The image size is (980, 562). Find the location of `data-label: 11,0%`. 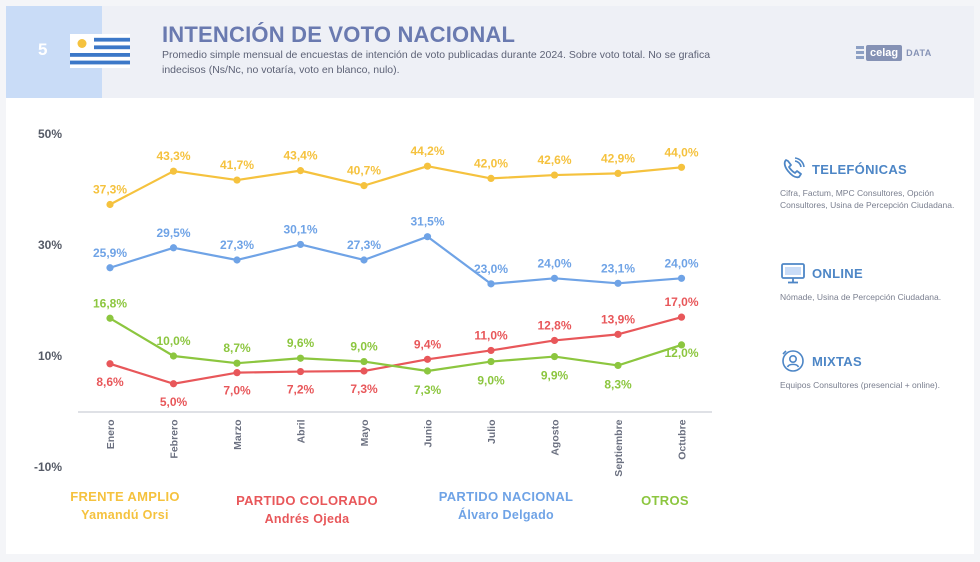

data-label: 11,0% is located at coordinates (491, 335).